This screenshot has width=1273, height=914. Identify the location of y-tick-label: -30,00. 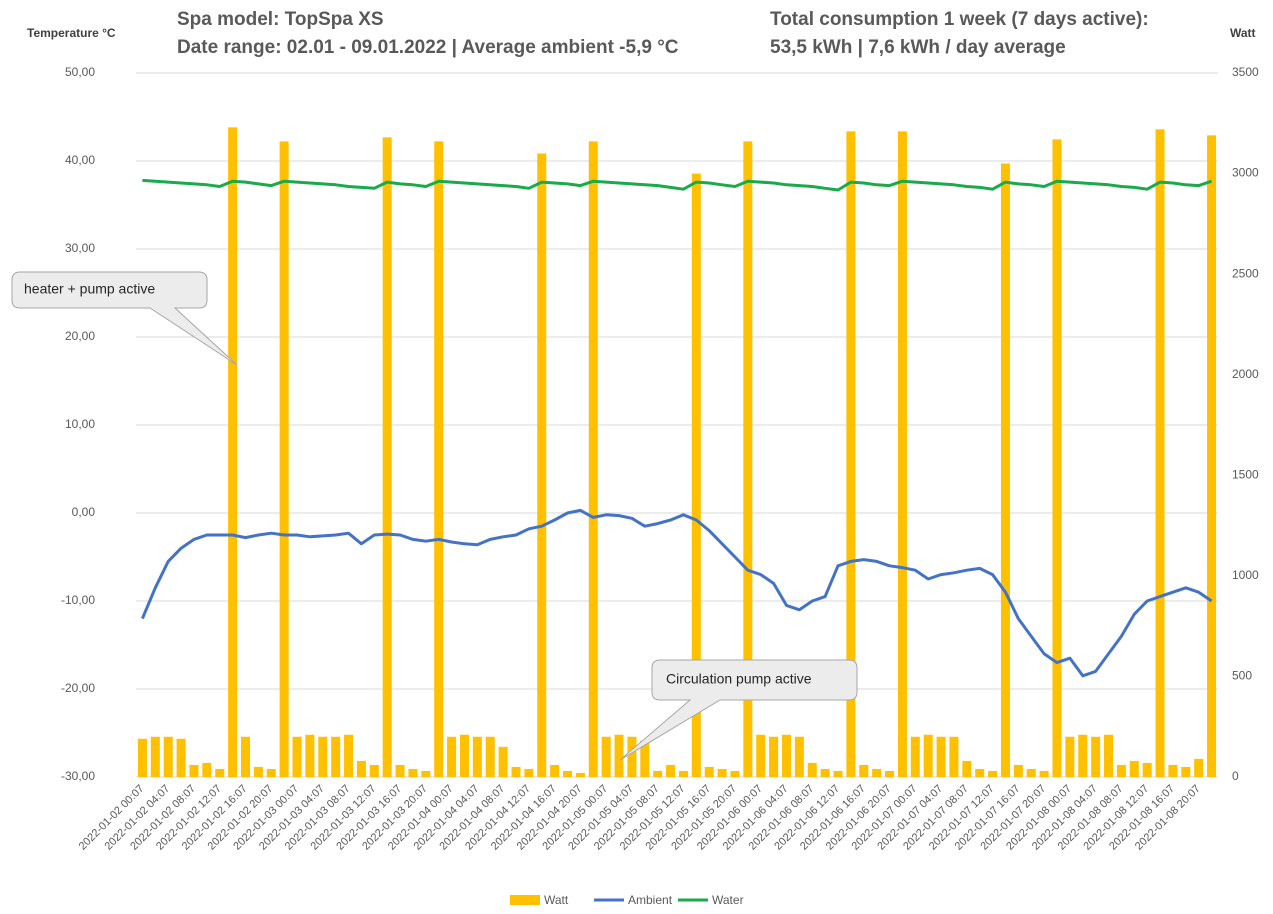
(78, 776).